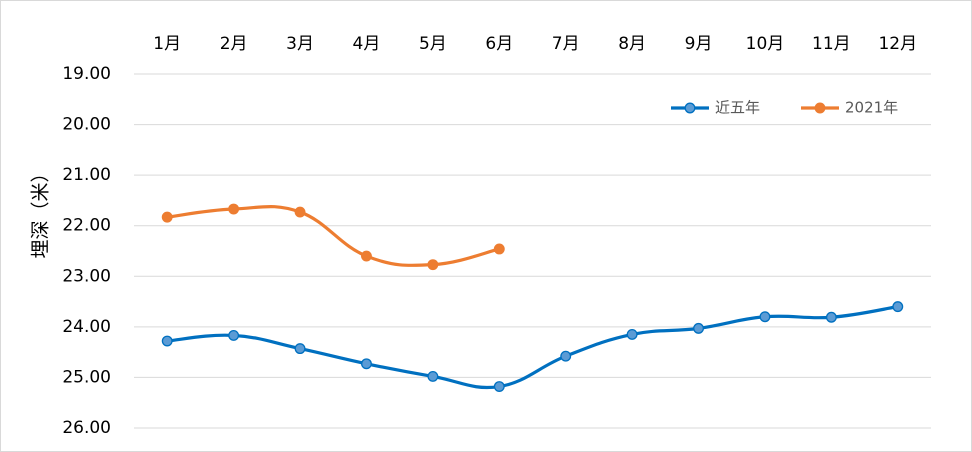  Describe the element at coordinates (535, 44) in the screenshot. I see `x-axis-ticks: 1月 2月 3月 4月 5月 6月 7月 8月 9月 10月 11月 12月` at that location.